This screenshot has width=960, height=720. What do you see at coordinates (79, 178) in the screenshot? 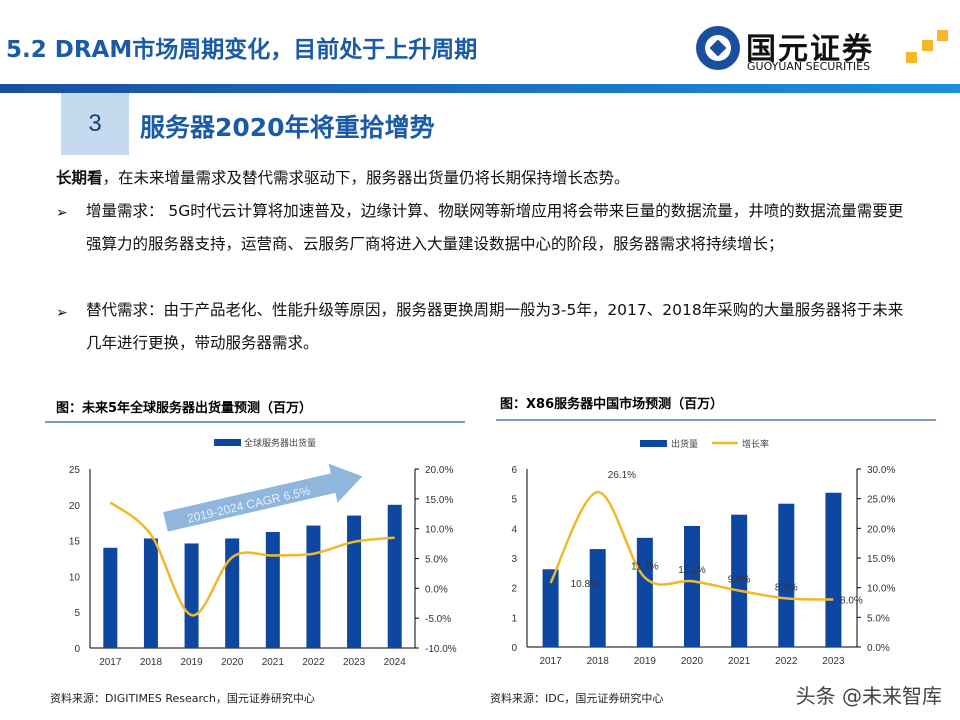
I see `lead-bold: 长期看` at bounding box center [79, 178].